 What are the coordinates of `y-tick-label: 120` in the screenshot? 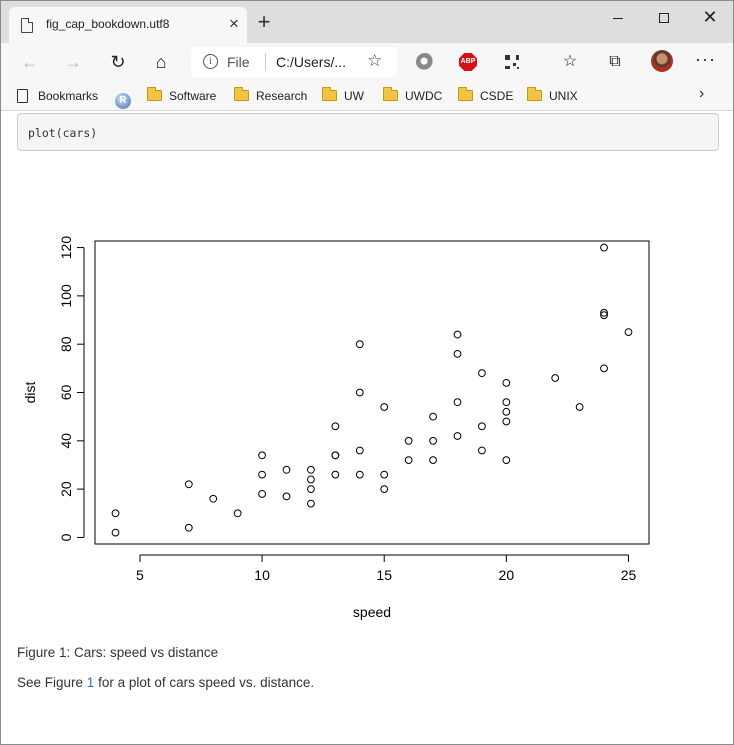 It's located at (66, 248).